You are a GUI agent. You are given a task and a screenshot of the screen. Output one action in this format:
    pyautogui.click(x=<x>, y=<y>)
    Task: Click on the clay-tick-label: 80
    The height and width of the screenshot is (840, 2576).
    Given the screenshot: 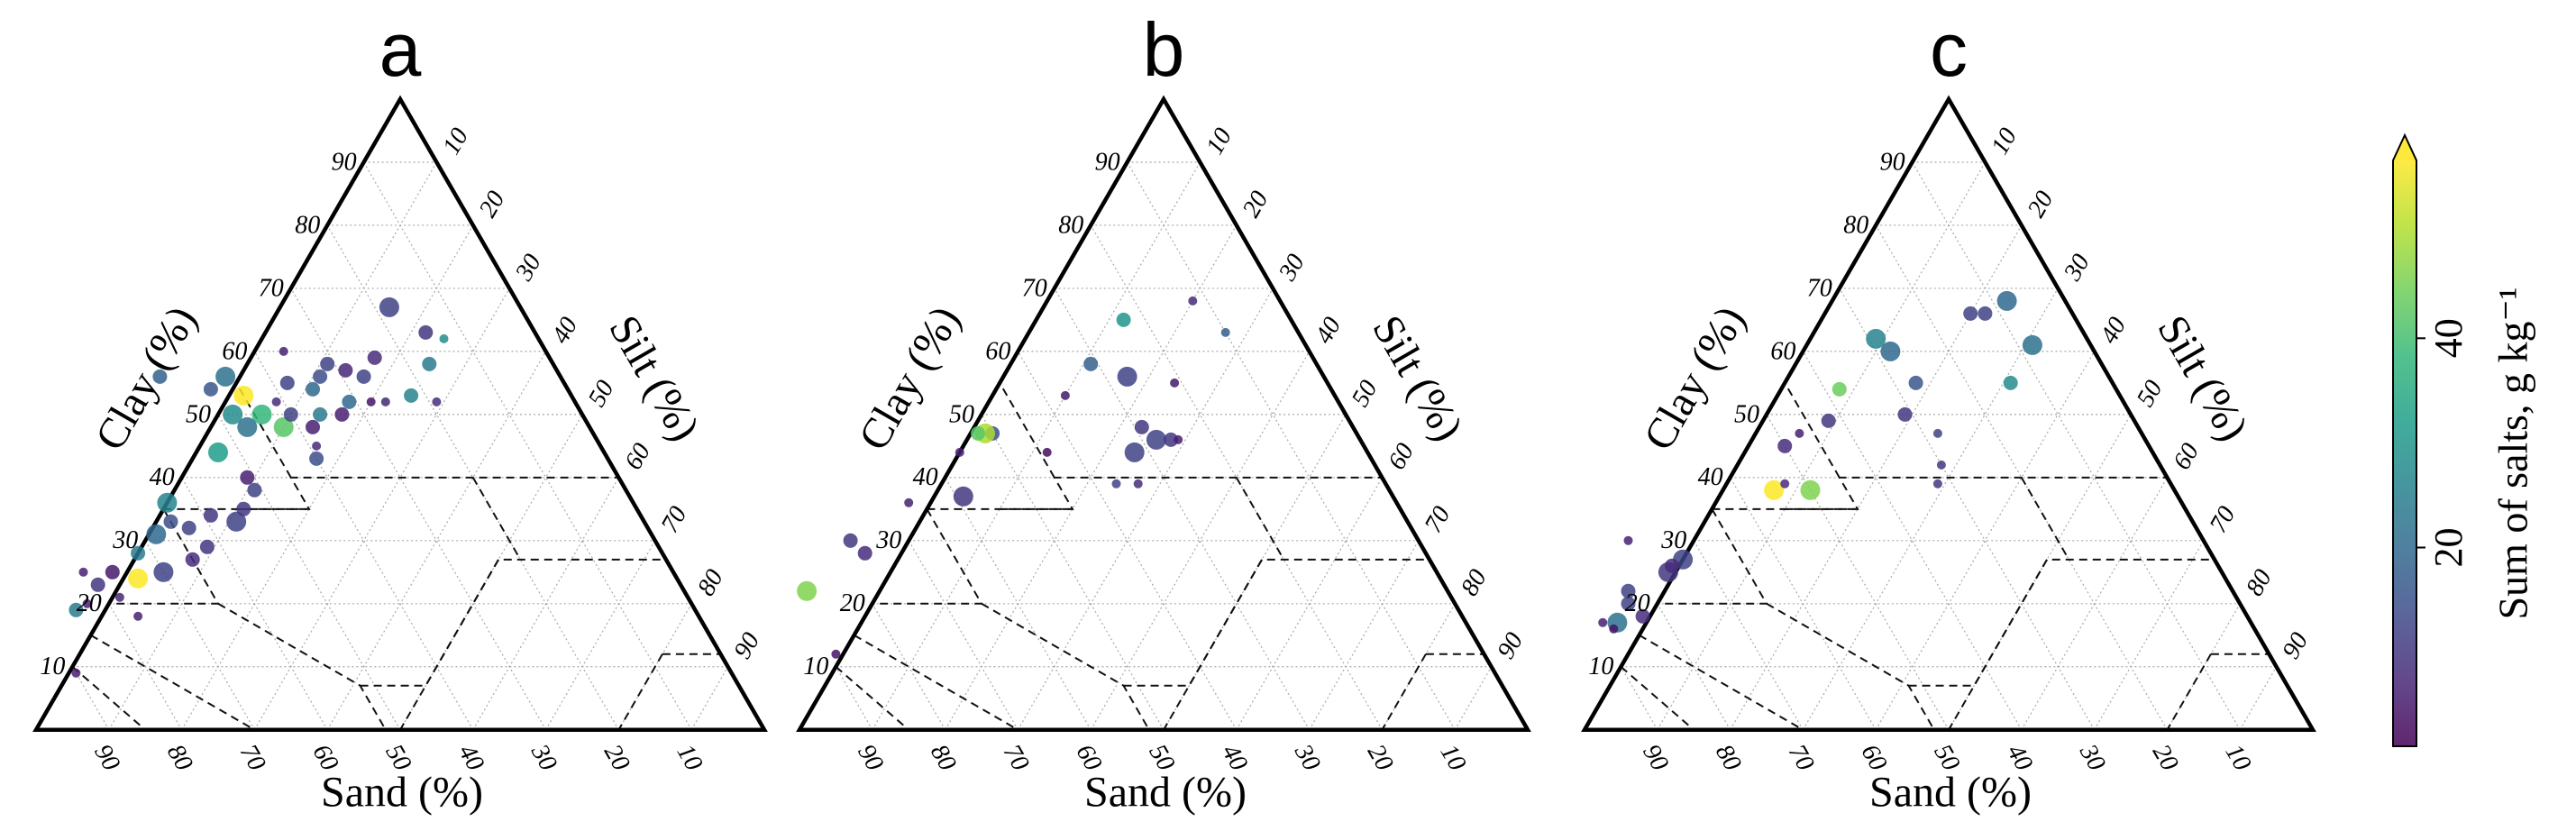 What is the action you would take?
    pyautogui.click(x=1855, y=225)
    